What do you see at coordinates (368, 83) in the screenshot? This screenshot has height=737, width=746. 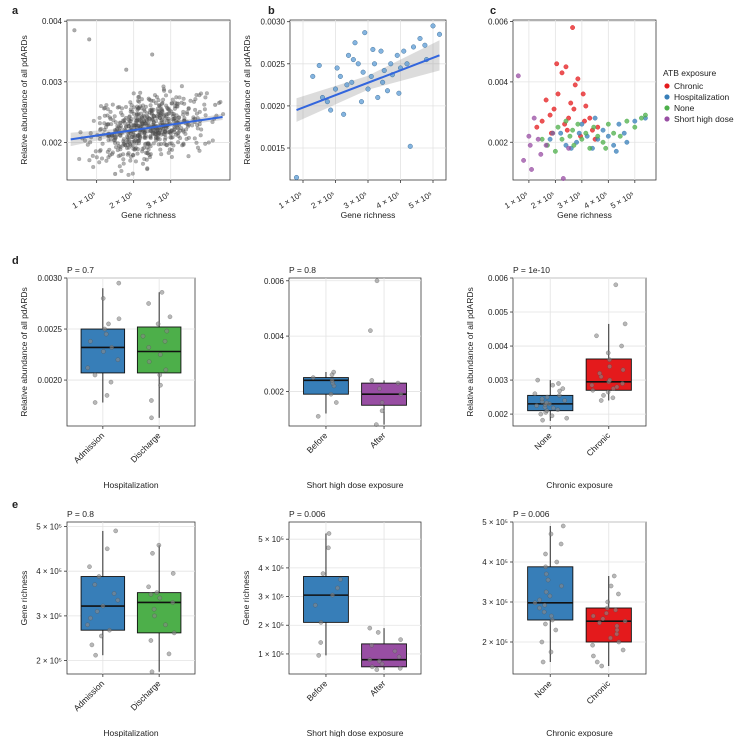 I see `fit-line` at bounding box center [368, 83].